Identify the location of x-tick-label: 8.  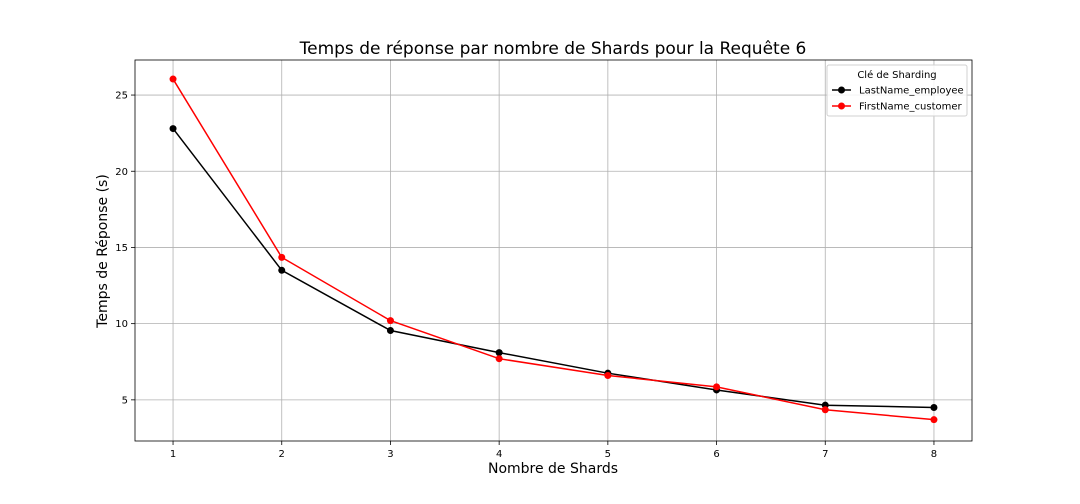
(934, 454).